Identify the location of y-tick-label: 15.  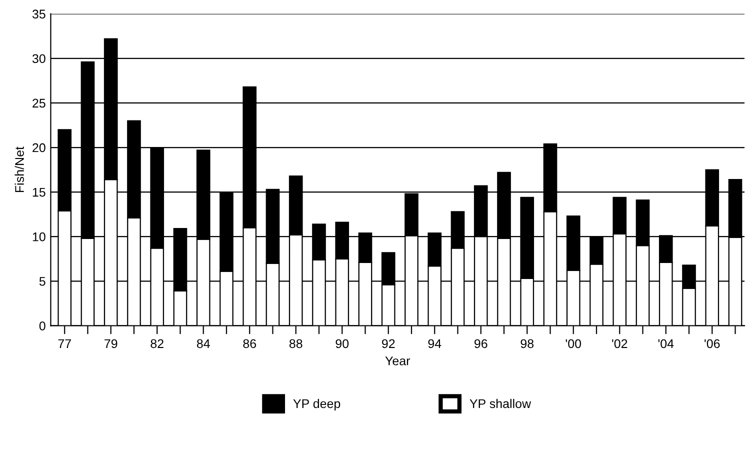
(39, 192).